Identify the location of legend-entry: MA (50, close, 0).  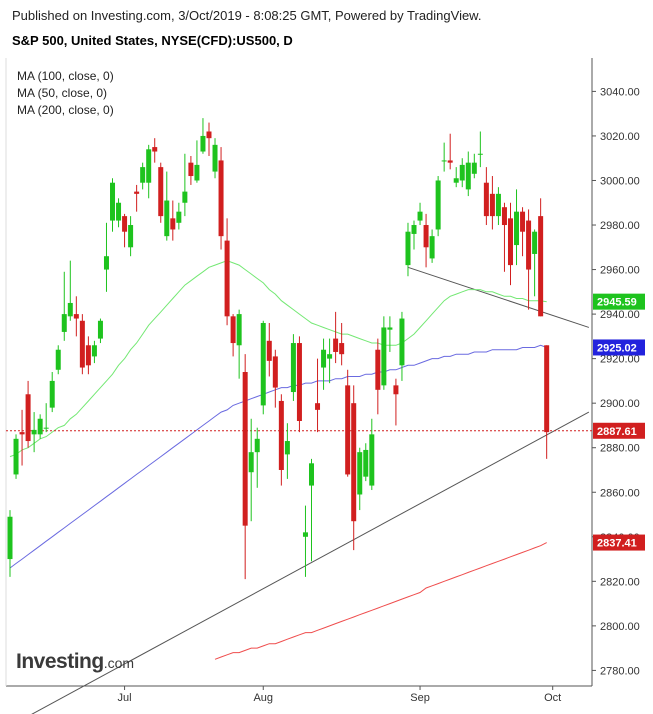
(62, 93).